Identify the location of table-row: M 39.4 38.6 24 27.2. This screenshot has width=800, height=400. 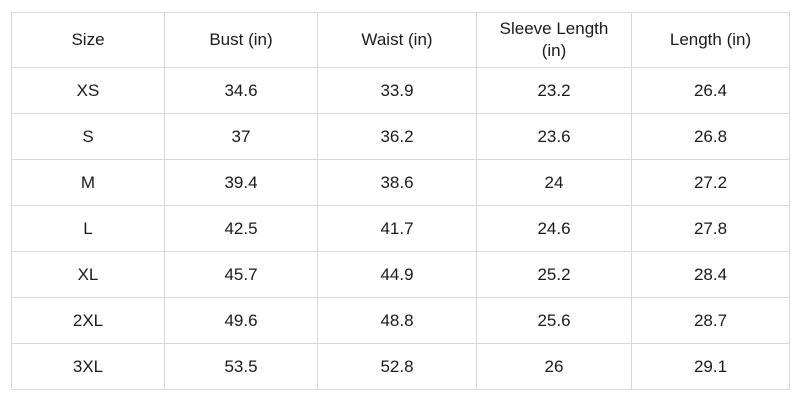
(400, 182).